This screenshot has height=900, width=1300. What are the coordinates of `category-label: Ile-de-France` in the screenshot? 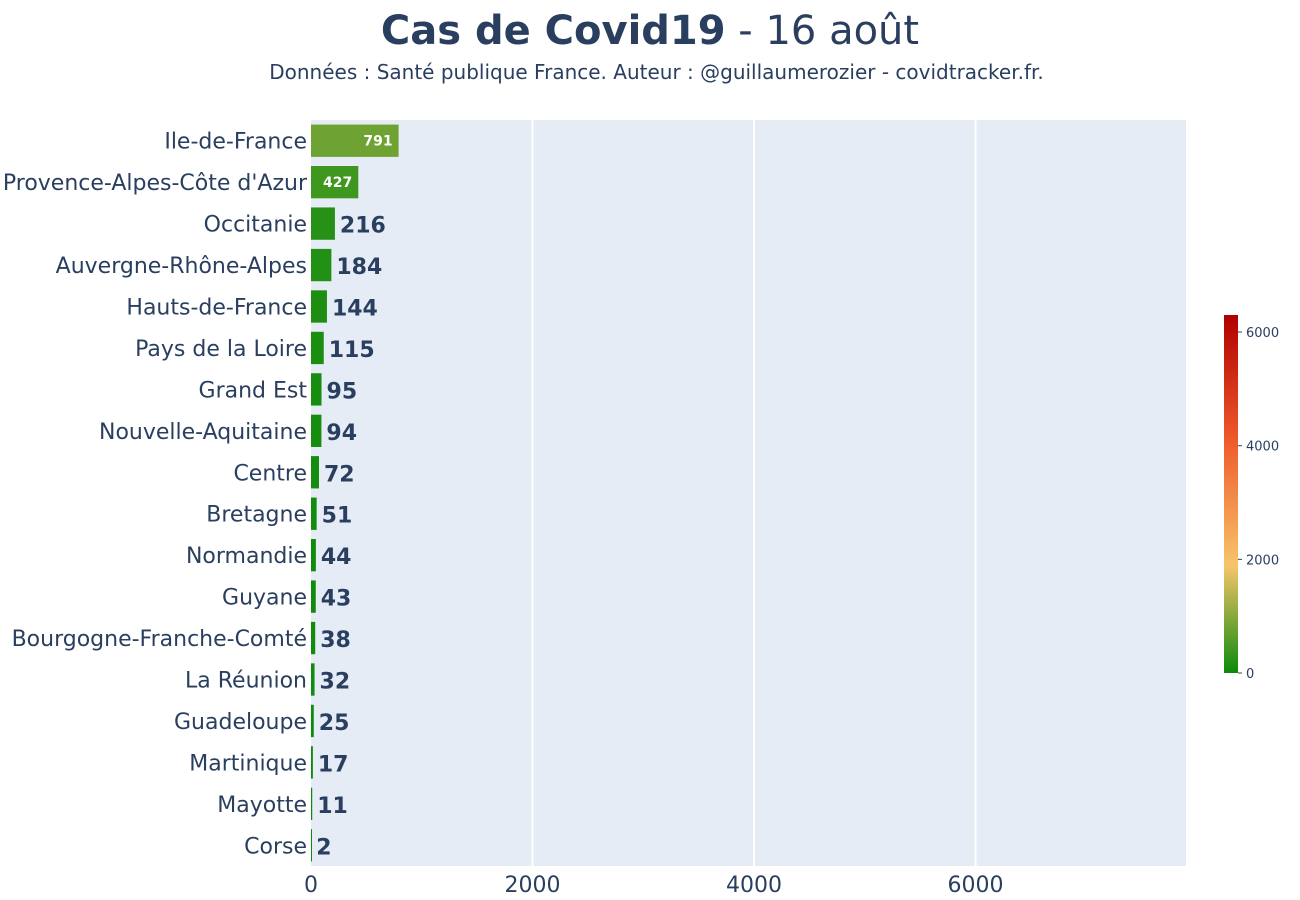 It's located at (235, 142).